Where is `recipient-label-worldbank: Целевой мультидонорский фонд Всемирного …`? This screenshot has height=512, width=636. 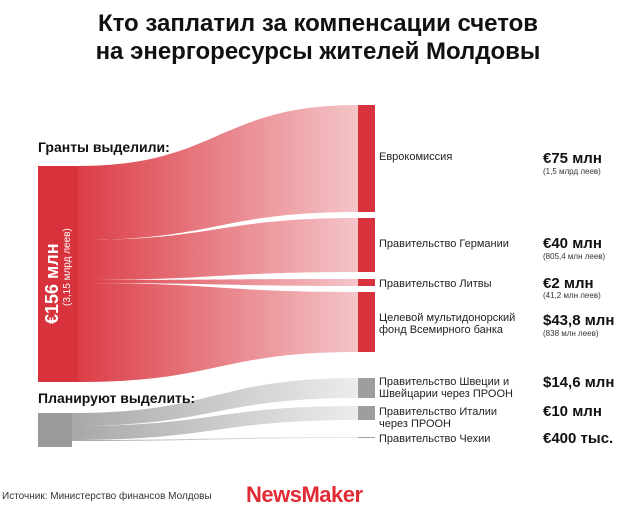
recipient-label-worldbank: Целевой мультидонорский фонд Всемирного … is located at coordinates (447, 324).